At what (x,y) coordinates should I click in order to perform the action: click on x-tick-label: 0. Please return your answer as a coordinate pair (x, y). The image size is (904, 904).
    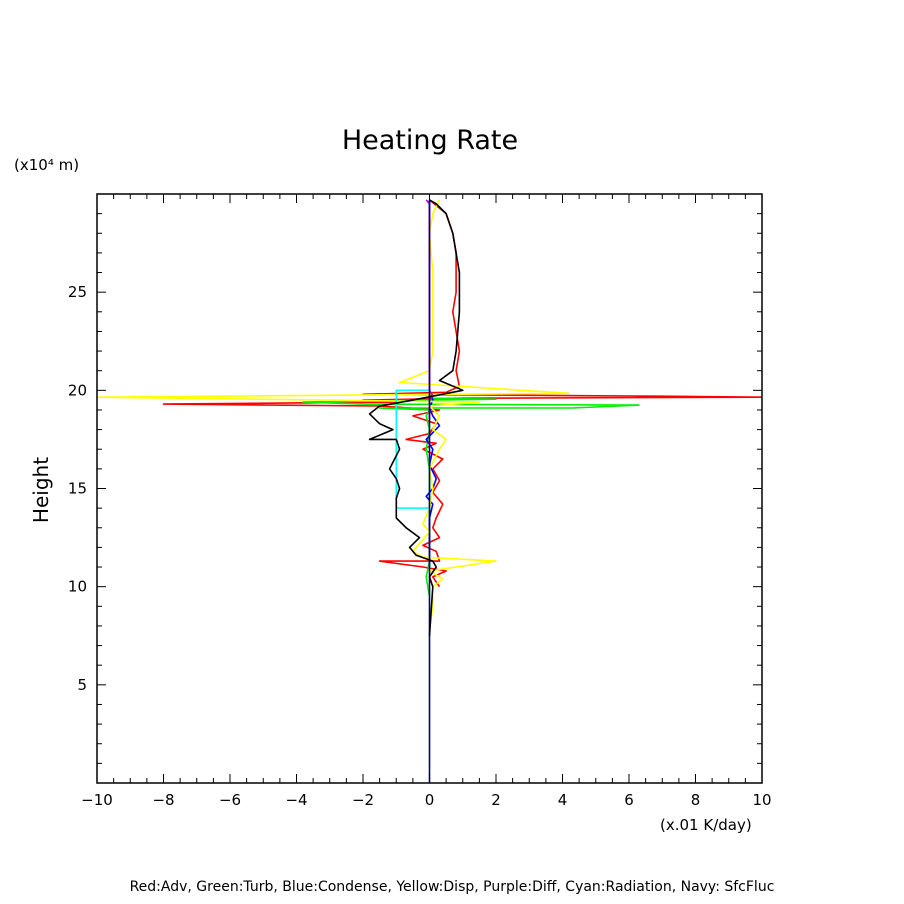
    Looking at the image, I should click on (430, 800).